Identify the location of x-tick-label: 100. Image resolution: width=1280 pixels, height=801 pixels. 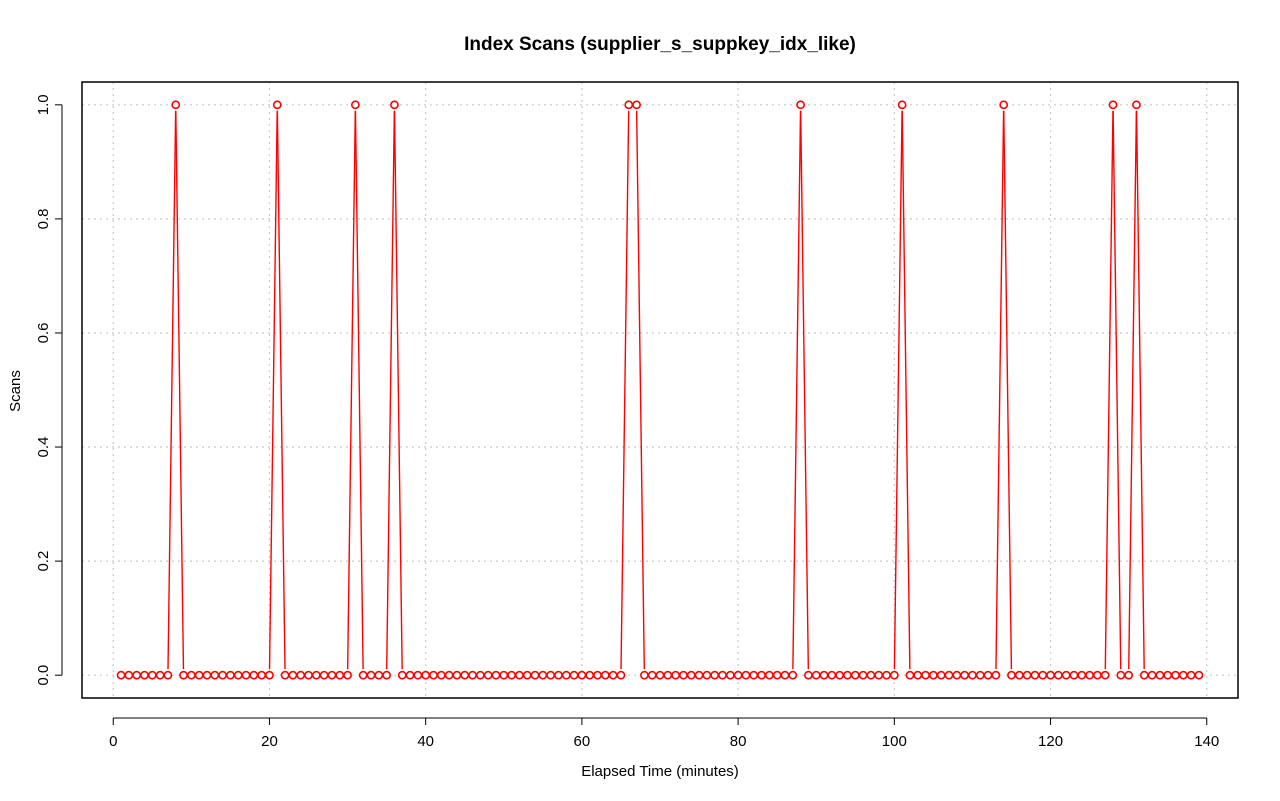
(894, 741).